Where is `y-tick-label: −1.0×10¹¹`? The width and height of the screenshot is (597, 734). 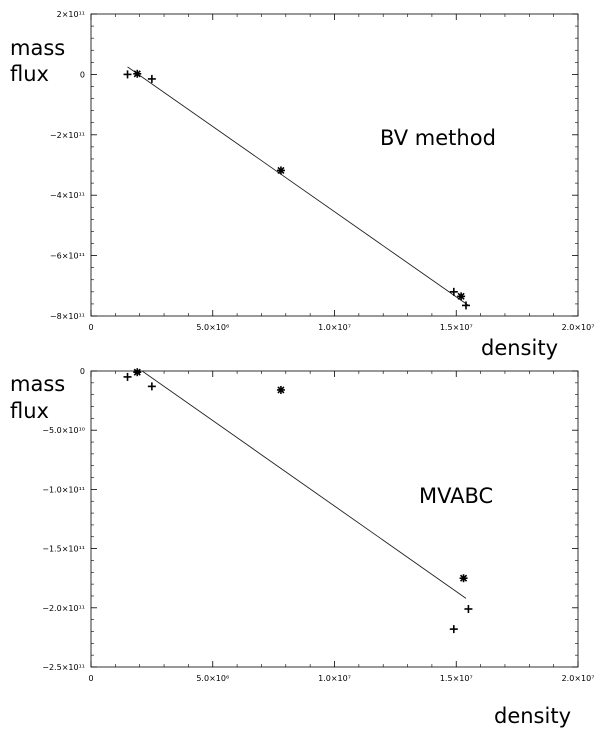 y-tick-label: −1.0×10¹¹ is located at coordinates (63, 489).